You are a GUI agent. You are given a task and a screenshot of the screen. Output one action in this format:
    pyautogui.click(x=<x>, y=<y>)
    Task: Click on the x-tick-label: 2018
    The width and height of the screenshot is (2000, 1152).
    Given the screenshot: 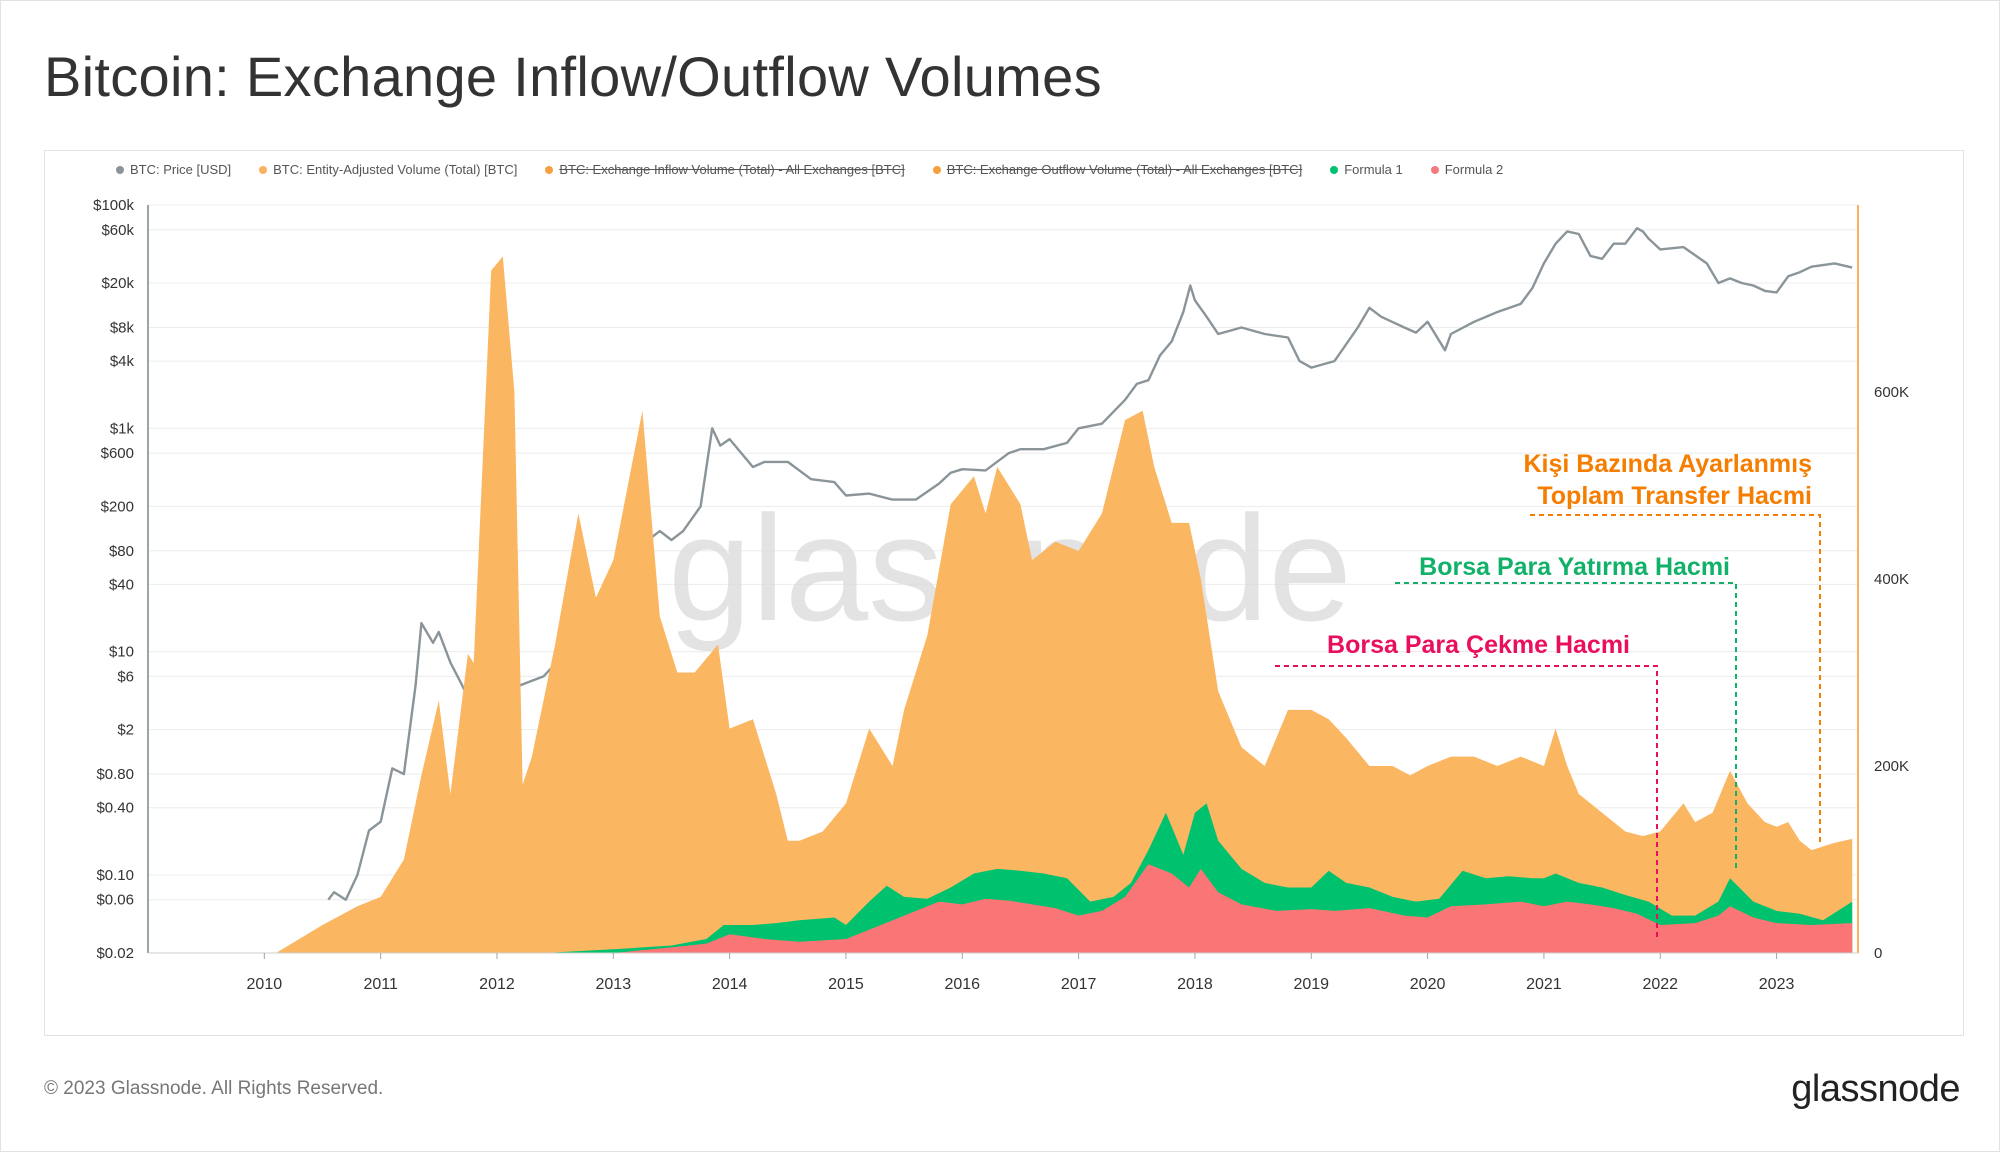 What is the action you would take?
    pyautogui.click(x=1195, y=984)
    